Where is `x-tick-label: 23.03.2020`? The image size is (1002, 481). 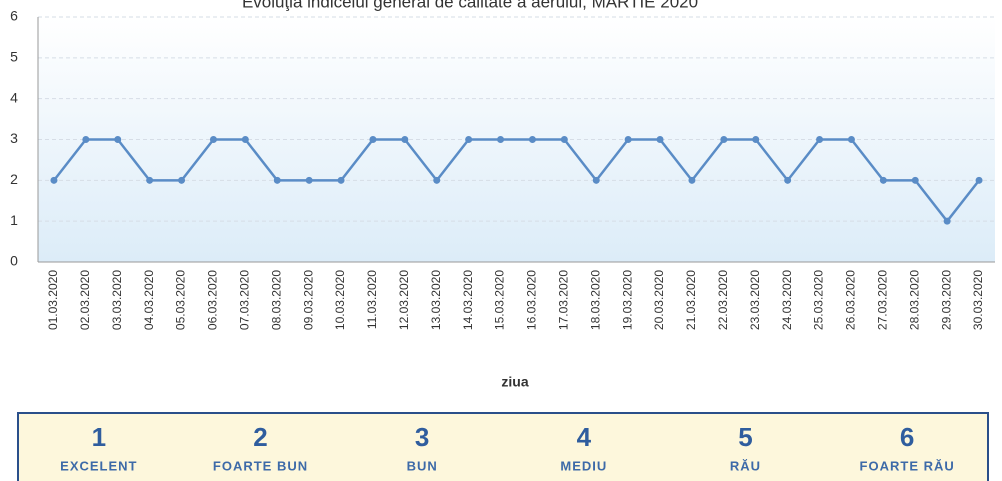 x-tick-label: 23.03.2020 is located at coordinates (755, 300).